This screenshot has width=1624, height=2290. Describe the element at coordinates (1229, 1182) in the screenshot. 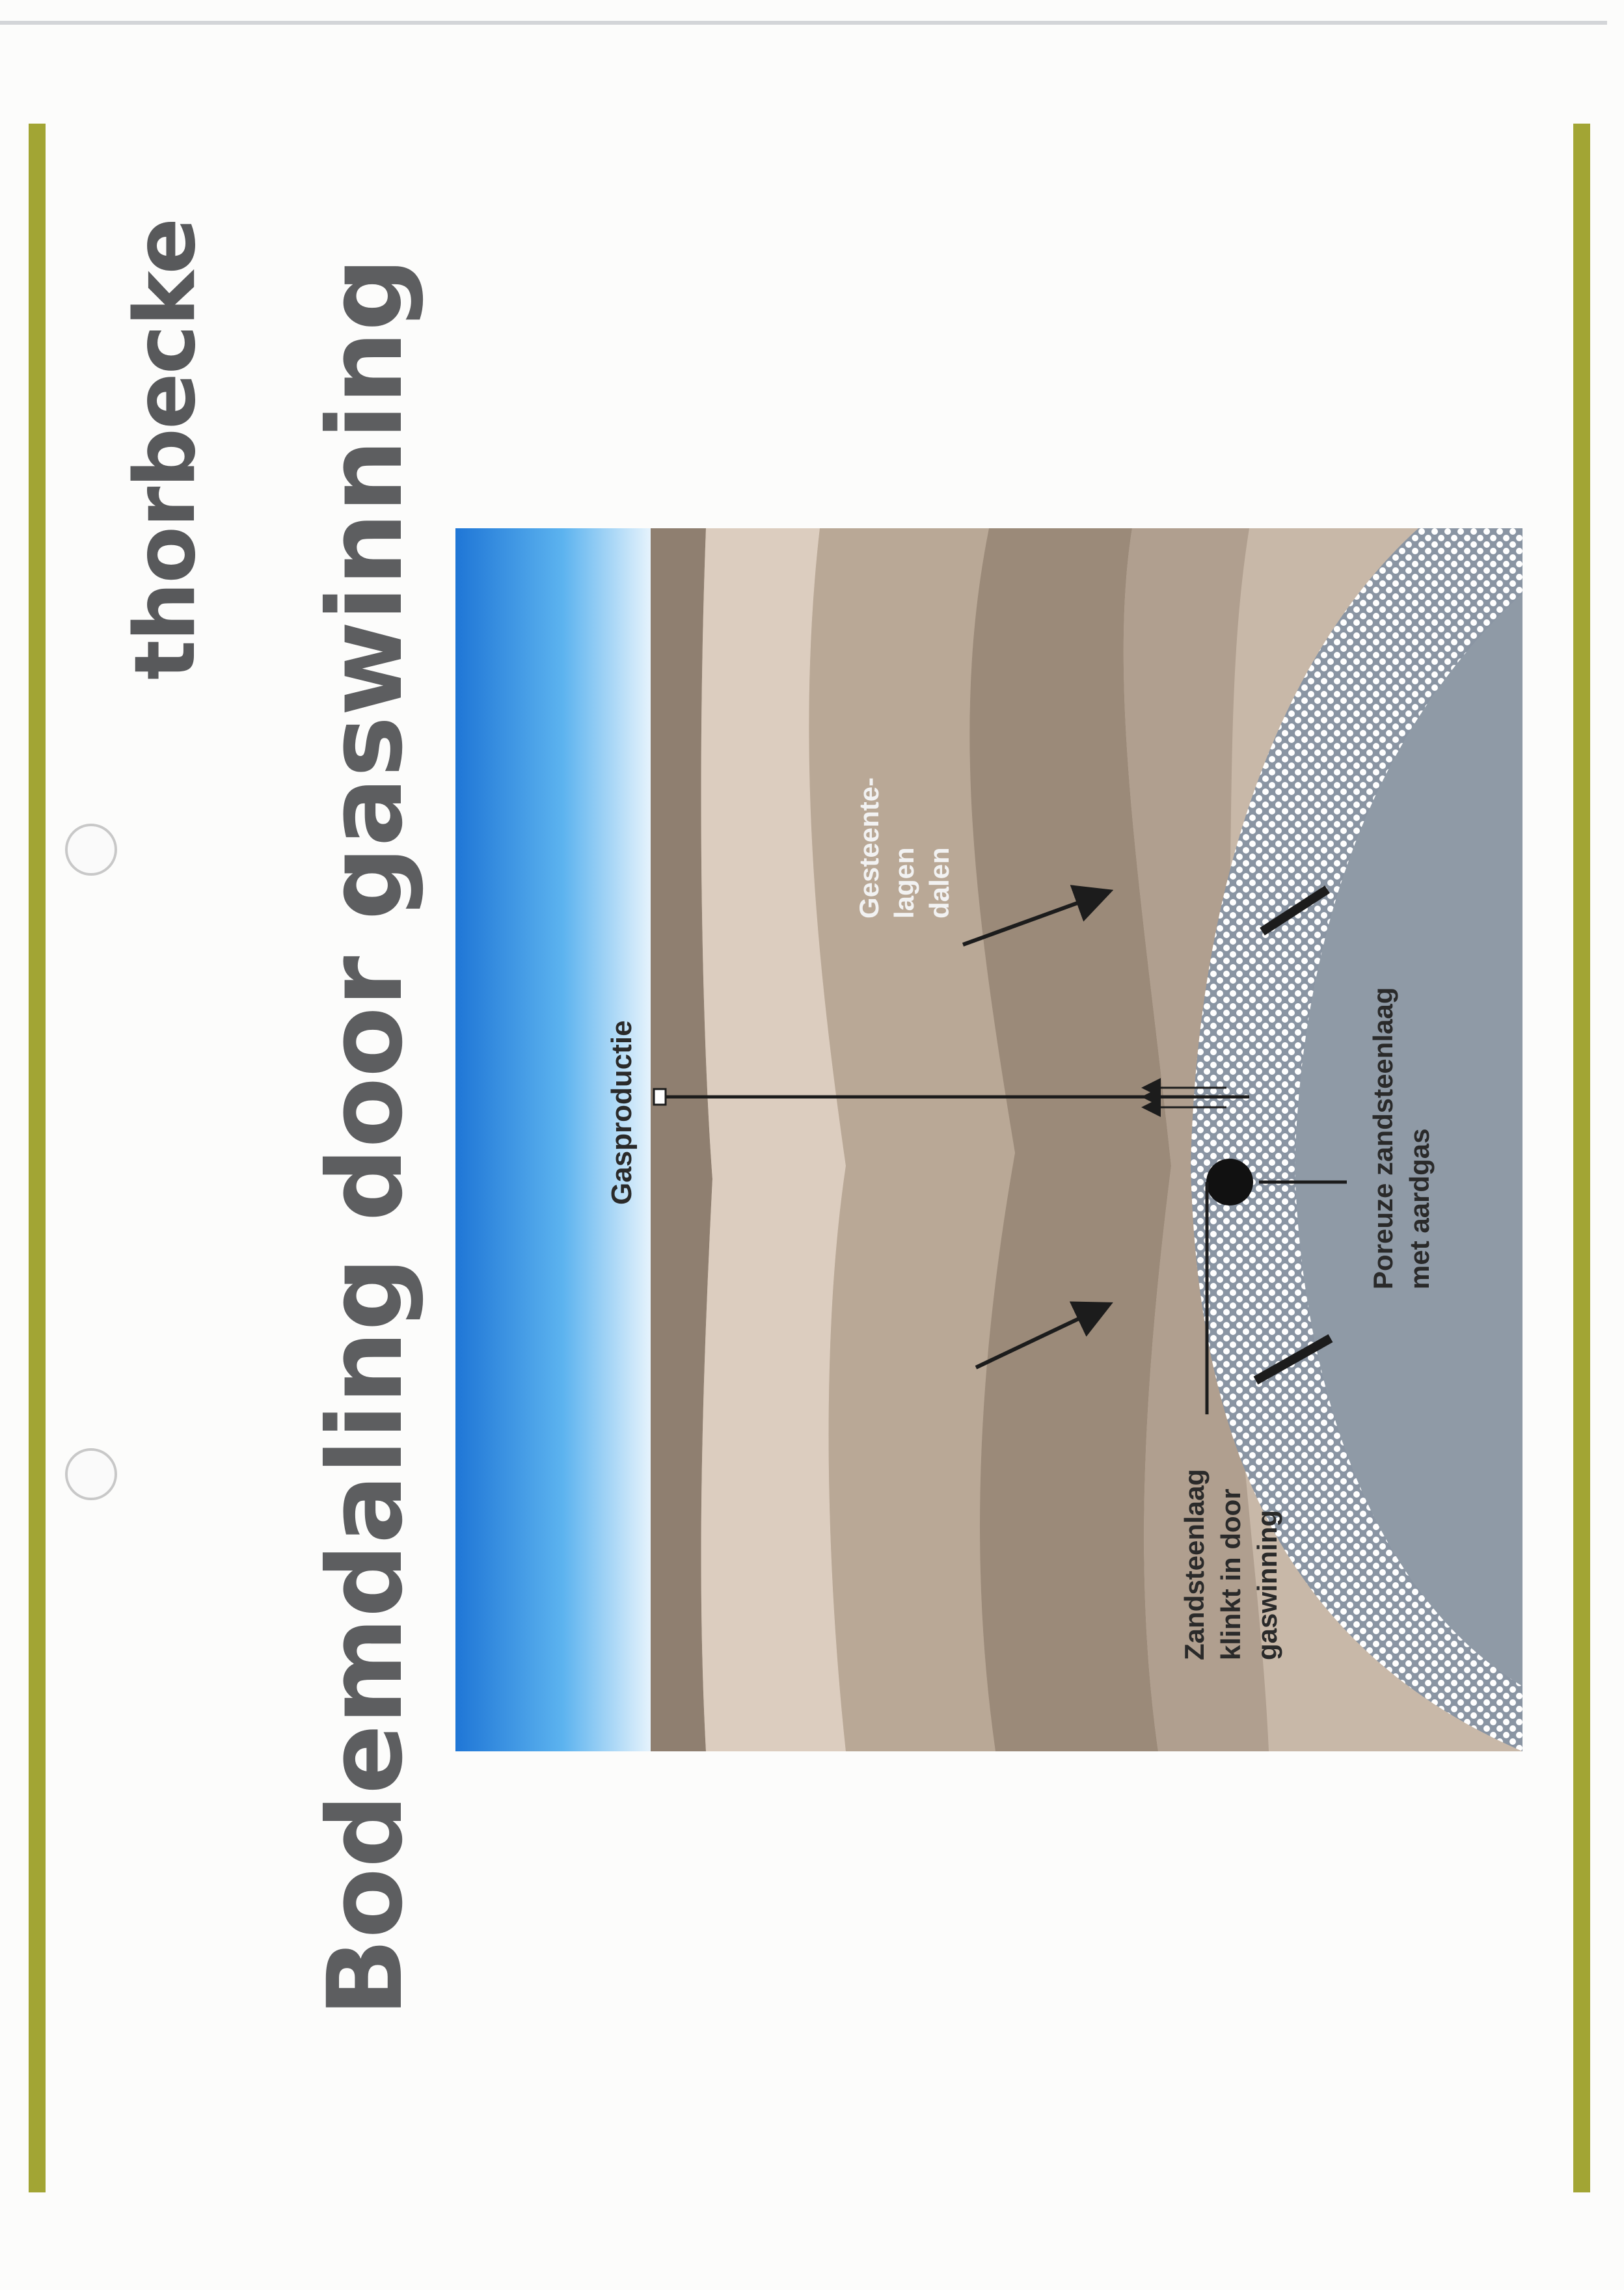

I see `compaction-marker` at that location.